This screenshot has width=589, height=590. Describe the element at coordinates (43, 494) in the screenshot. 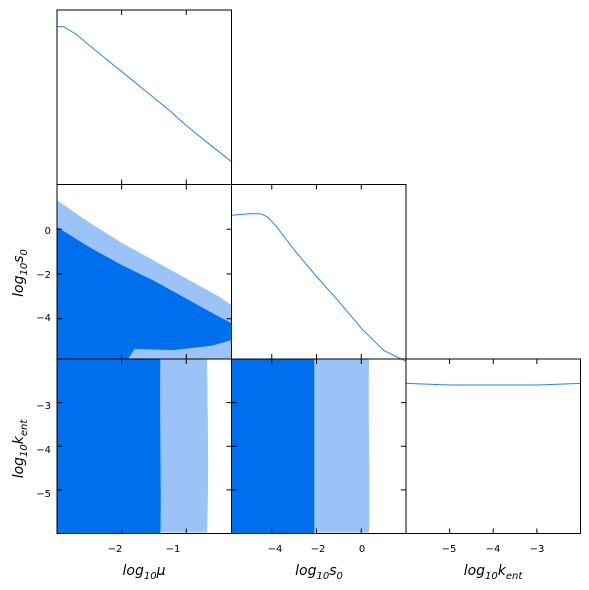

I see `tick-label-y-kent-2: −5` at that location.